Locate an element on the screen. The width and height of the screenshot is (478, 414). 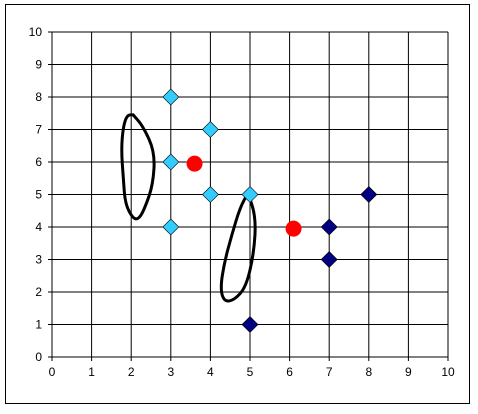
x-tick-label: 7 is located at coordinates (329, 372).